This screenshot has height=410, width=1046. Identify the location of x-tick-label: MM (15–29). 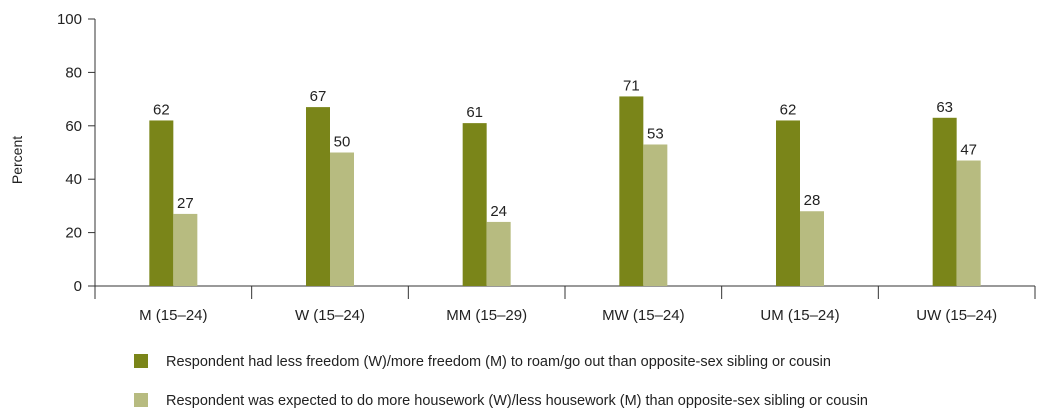
(486, 315).